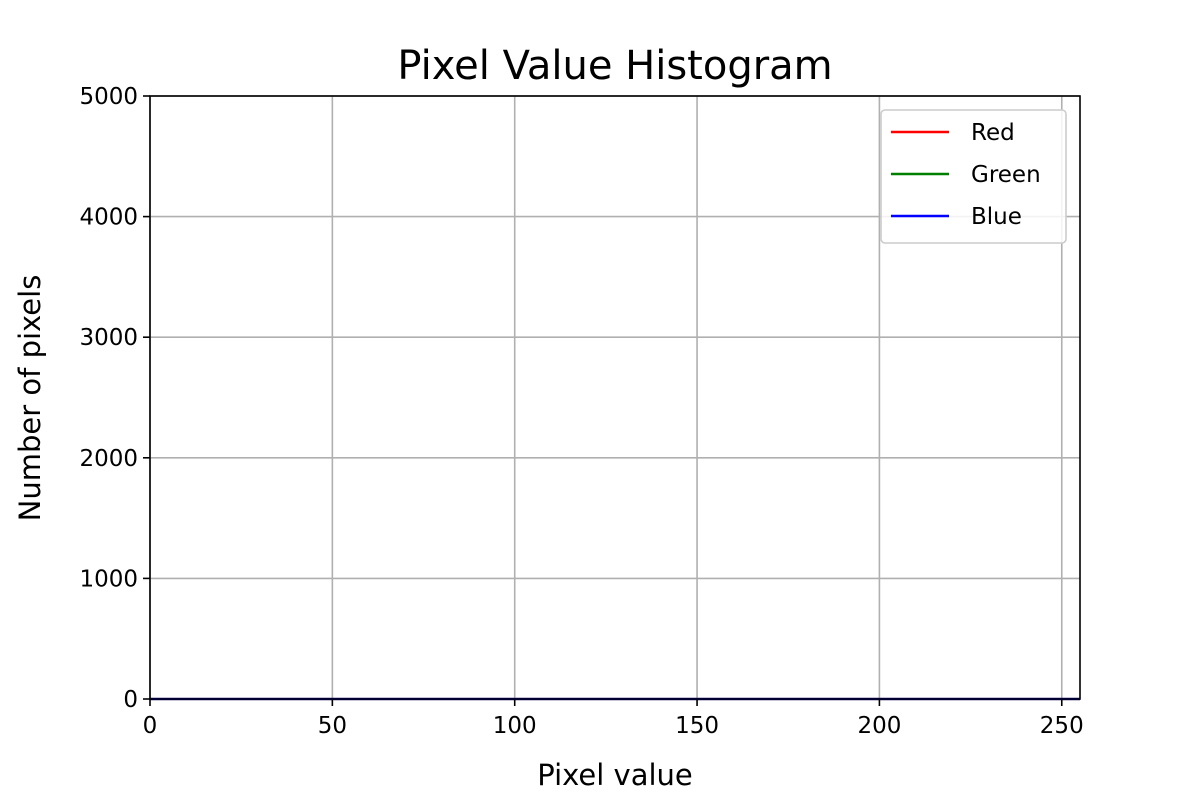  Describe the element at coordinates (993, 133) in the screenshot. I see `legend-label-red: Red` at that location.